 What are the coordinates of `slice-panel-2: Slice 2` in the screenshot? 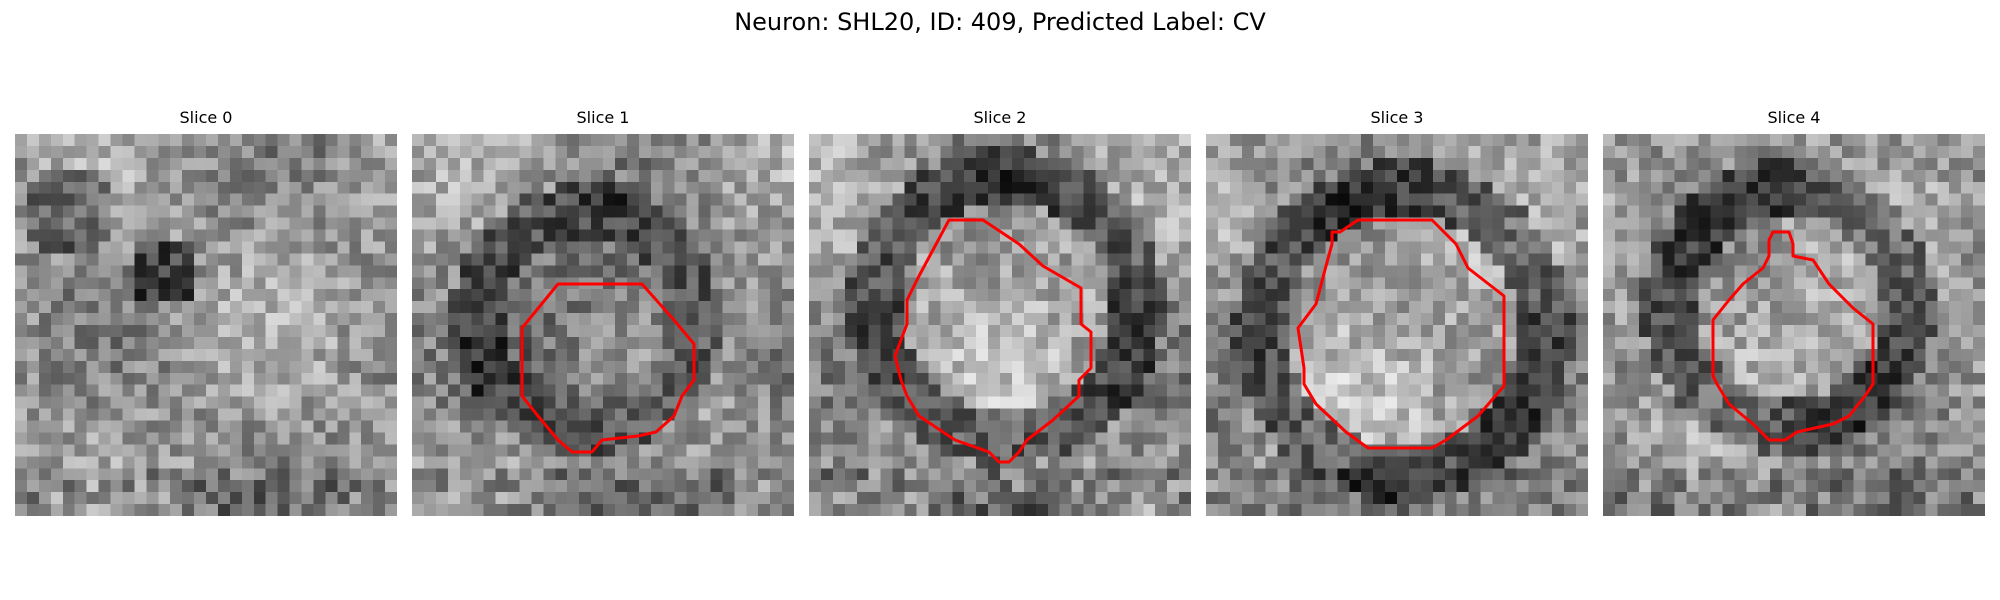 It's located at (1000, 312).